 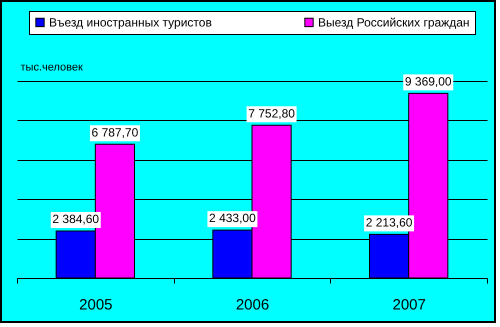 I want to click on legend-label: Въезд иностранных туристов, so click(x=130, y=22).